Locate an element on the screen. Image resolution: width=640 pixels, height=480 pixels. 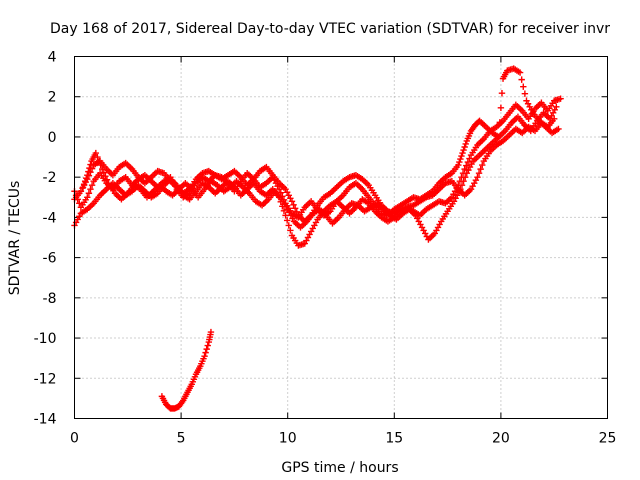
x-tick-label: 20 is located at coordinates (501, 439).